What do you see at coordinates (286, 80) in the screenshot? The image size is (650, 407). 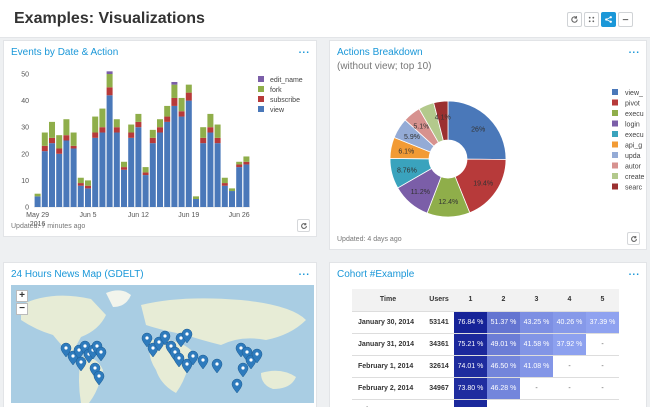 I see `legend-label: edit_name` at bounding box center [286, 80].